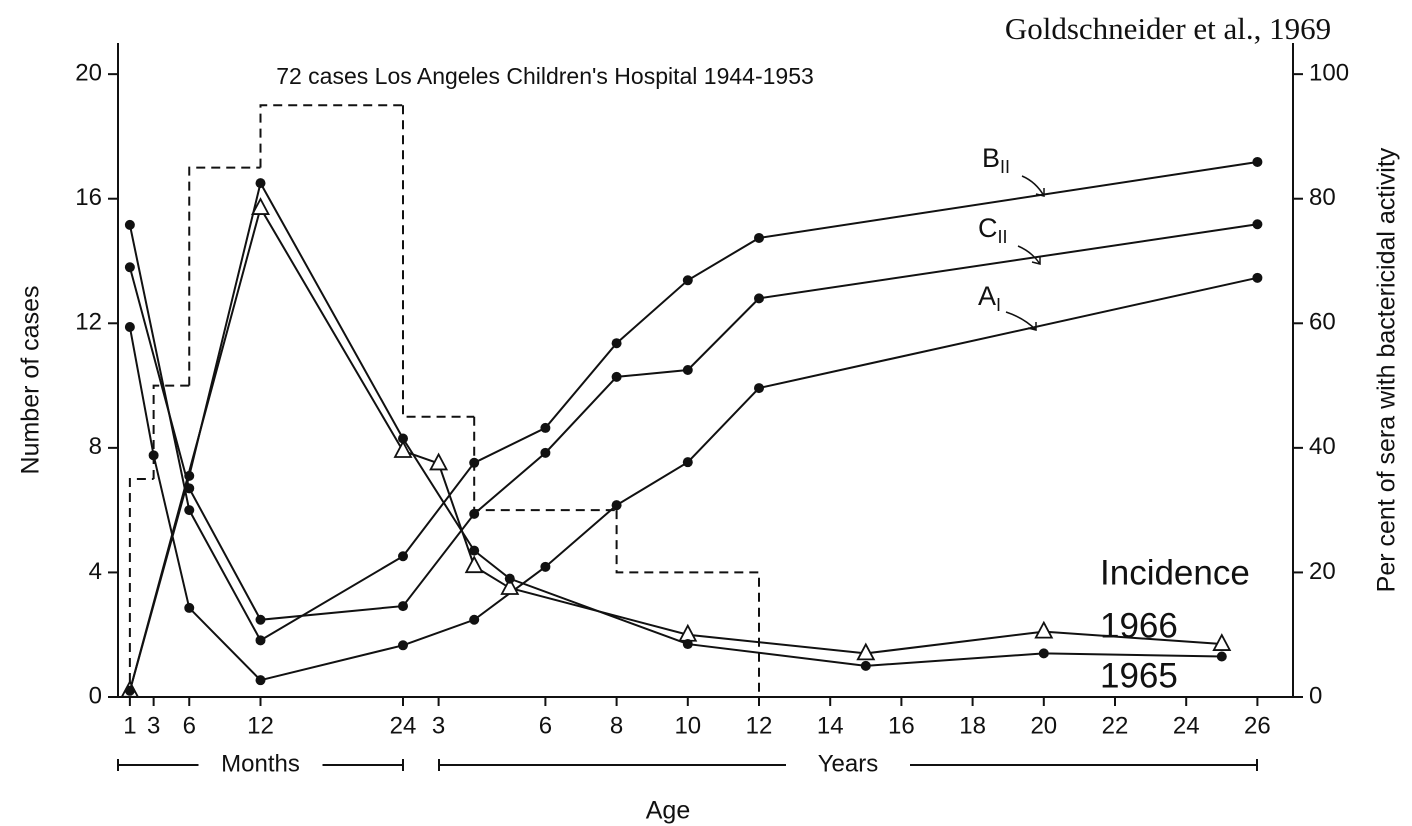 Image resolution: width=1412 pixels, height=826 pixels. What do you see at coordinates (988, 228) in the screenshot?
I see `series-name: C` at bounding box center [988, 228].